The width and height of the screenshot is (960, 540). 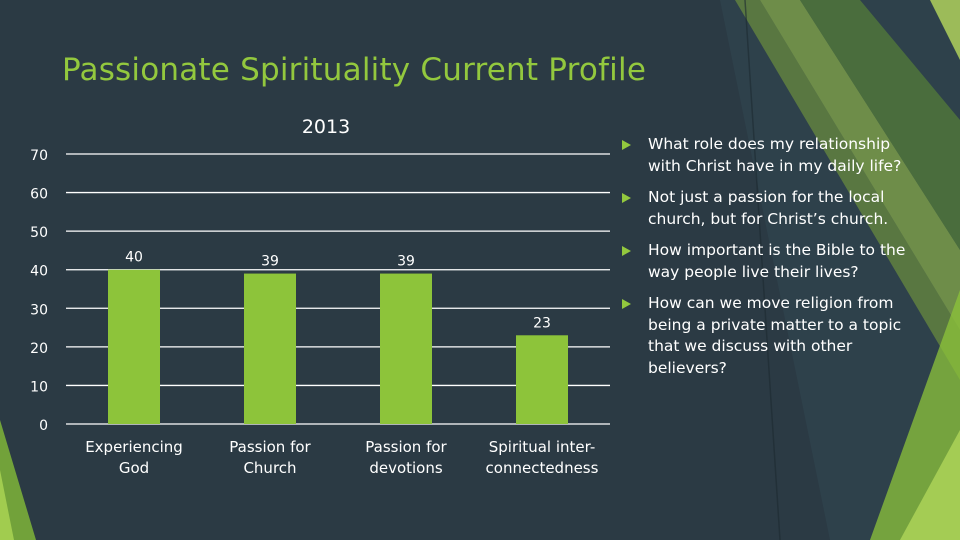 What do you see at coordinates (134, 468) in the screenshot?
I see `x-tick-label-line: God` at bounding box center [134, 468].